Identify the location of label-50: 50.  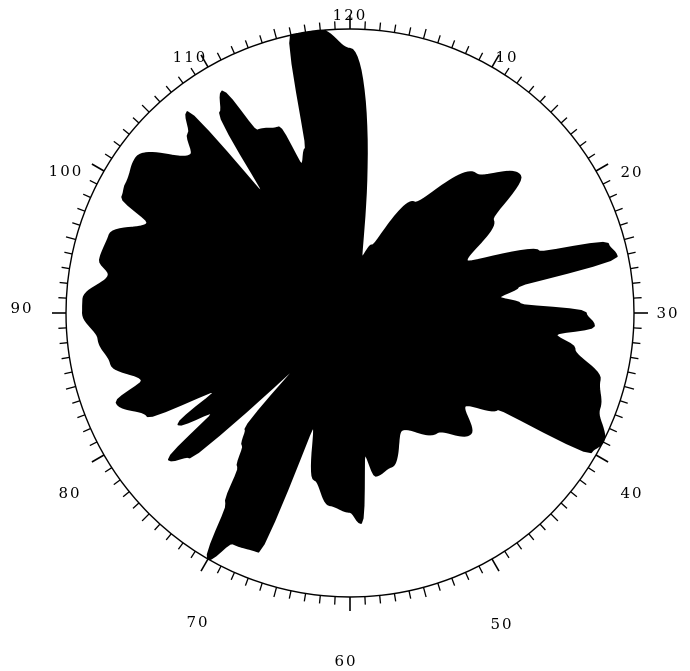
(501, 624).